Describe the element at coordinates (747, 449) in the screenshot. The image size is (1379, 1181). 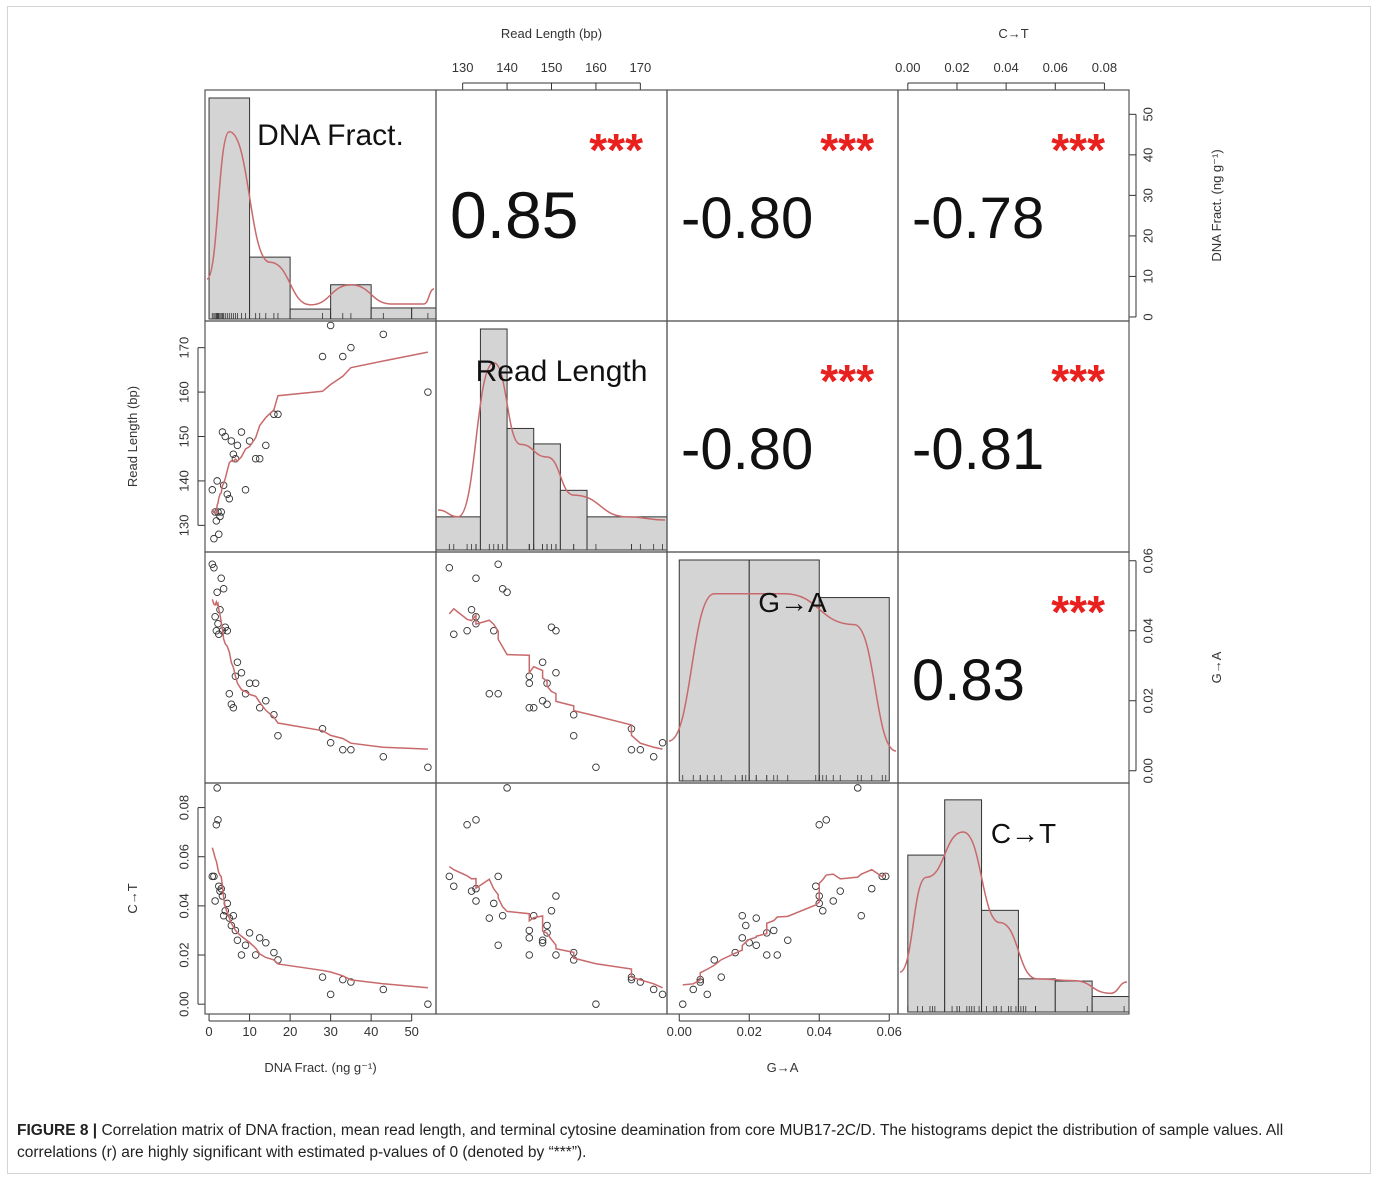
I see `correlation-value: -0.80` at that location.